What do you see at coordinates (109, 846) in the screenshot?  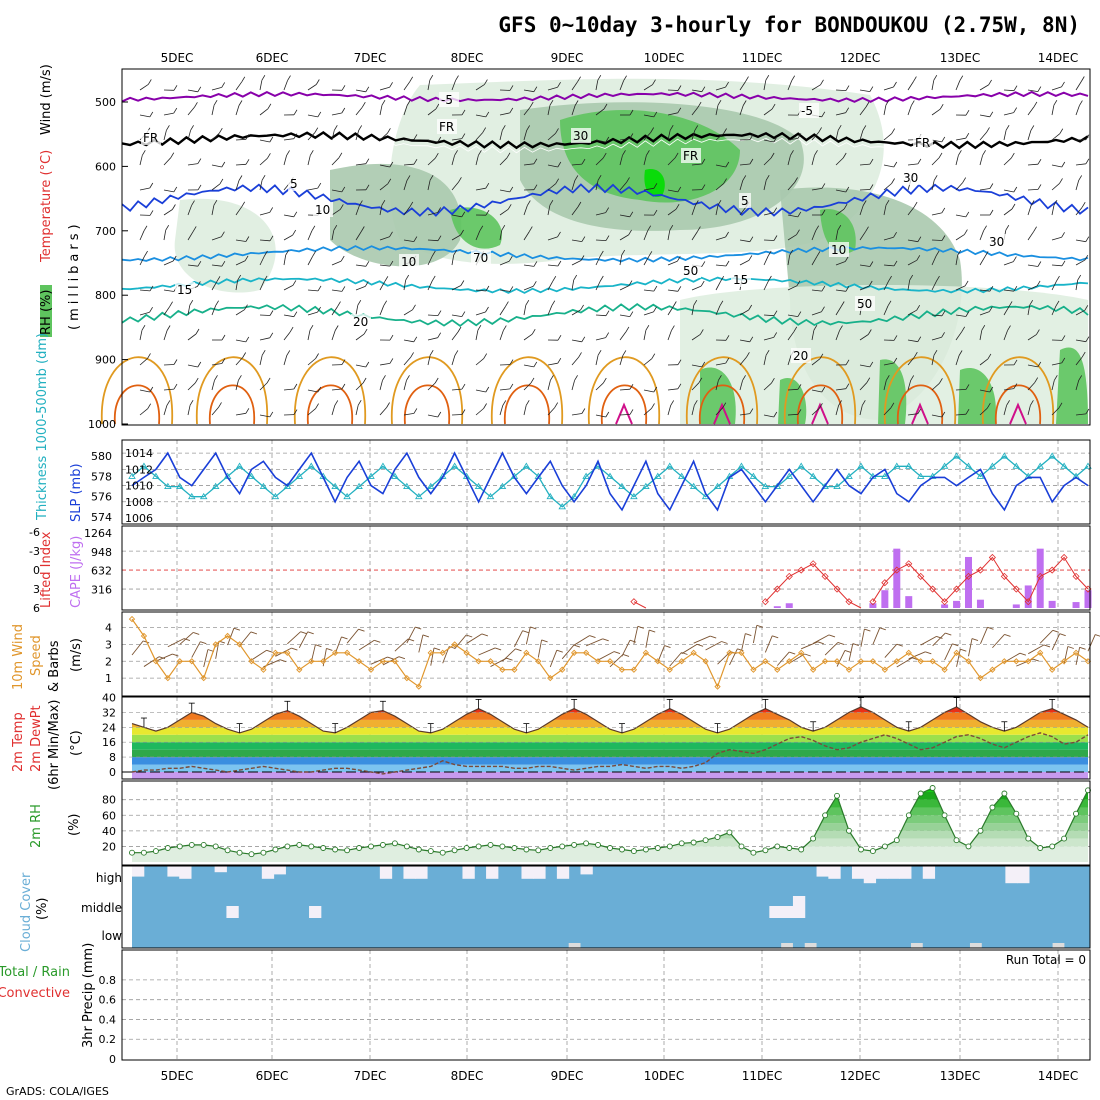 I see `rh-tick-label: 20` at bounding box center [109, 846].